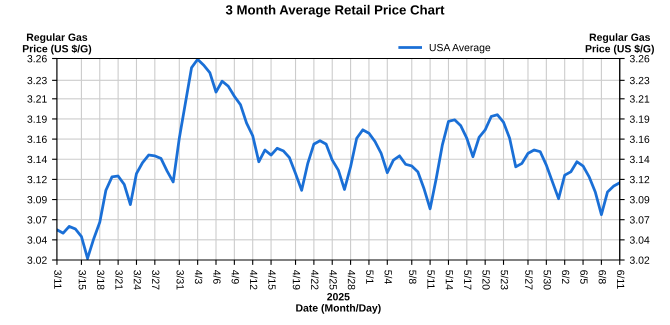 The height and width of the screenshot is (325, 670). Describe the element at coordinates (640, 160) in the screenshot. I see `y2-tick-label: 3.14` at that location.